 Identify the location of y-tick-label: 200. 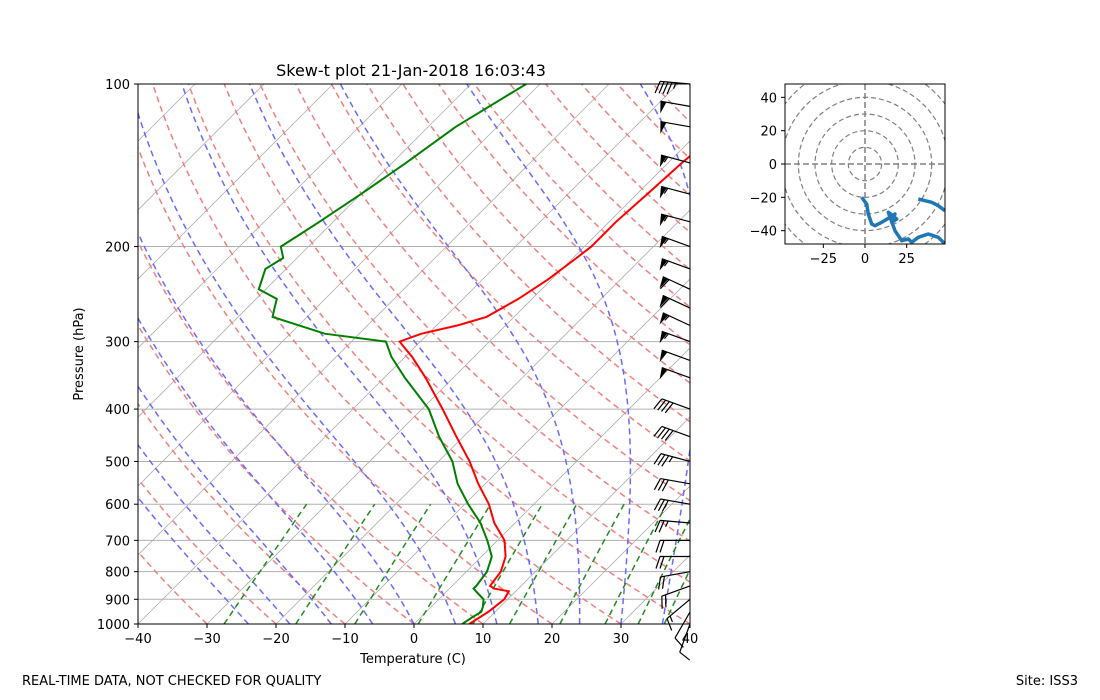
(117, 248).